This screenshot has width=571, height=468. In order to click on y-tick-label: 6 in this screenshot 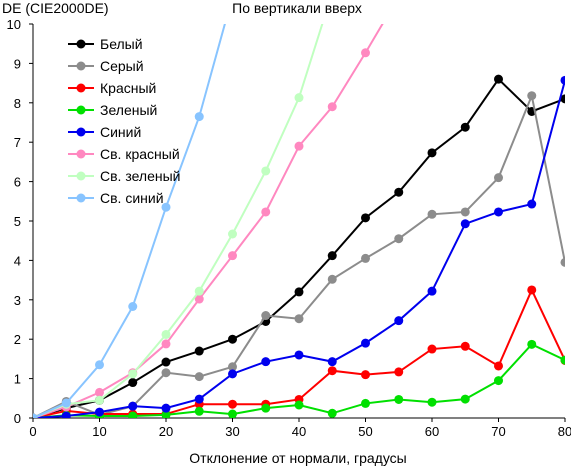, I will do `click(17, 182)`.